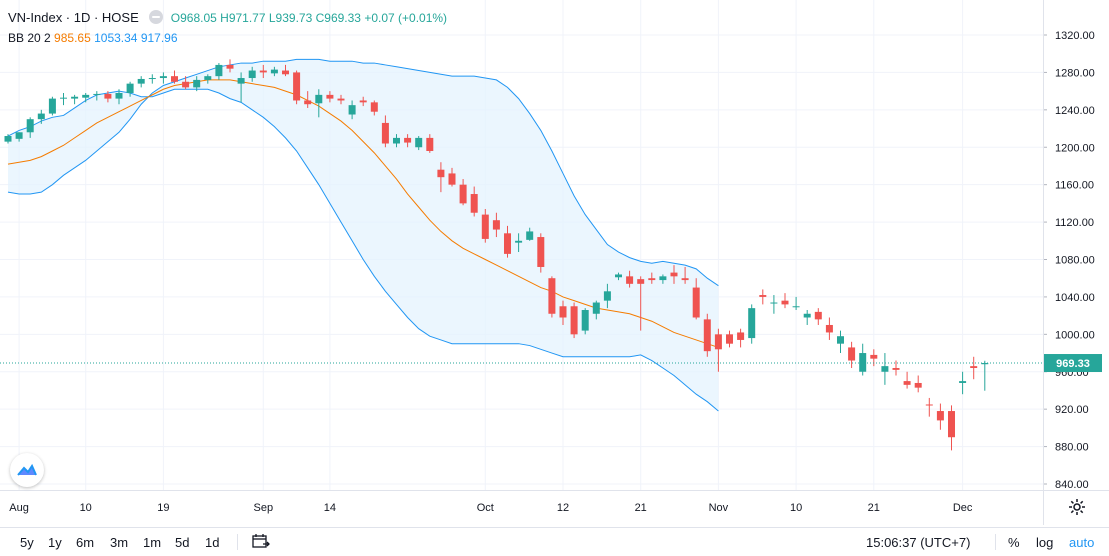 This screenshot has width=1109, height=556. Describe the element at coordinates (1074, 186) in the screenshot. I see `y-tick-label: 1160.00` at that location.